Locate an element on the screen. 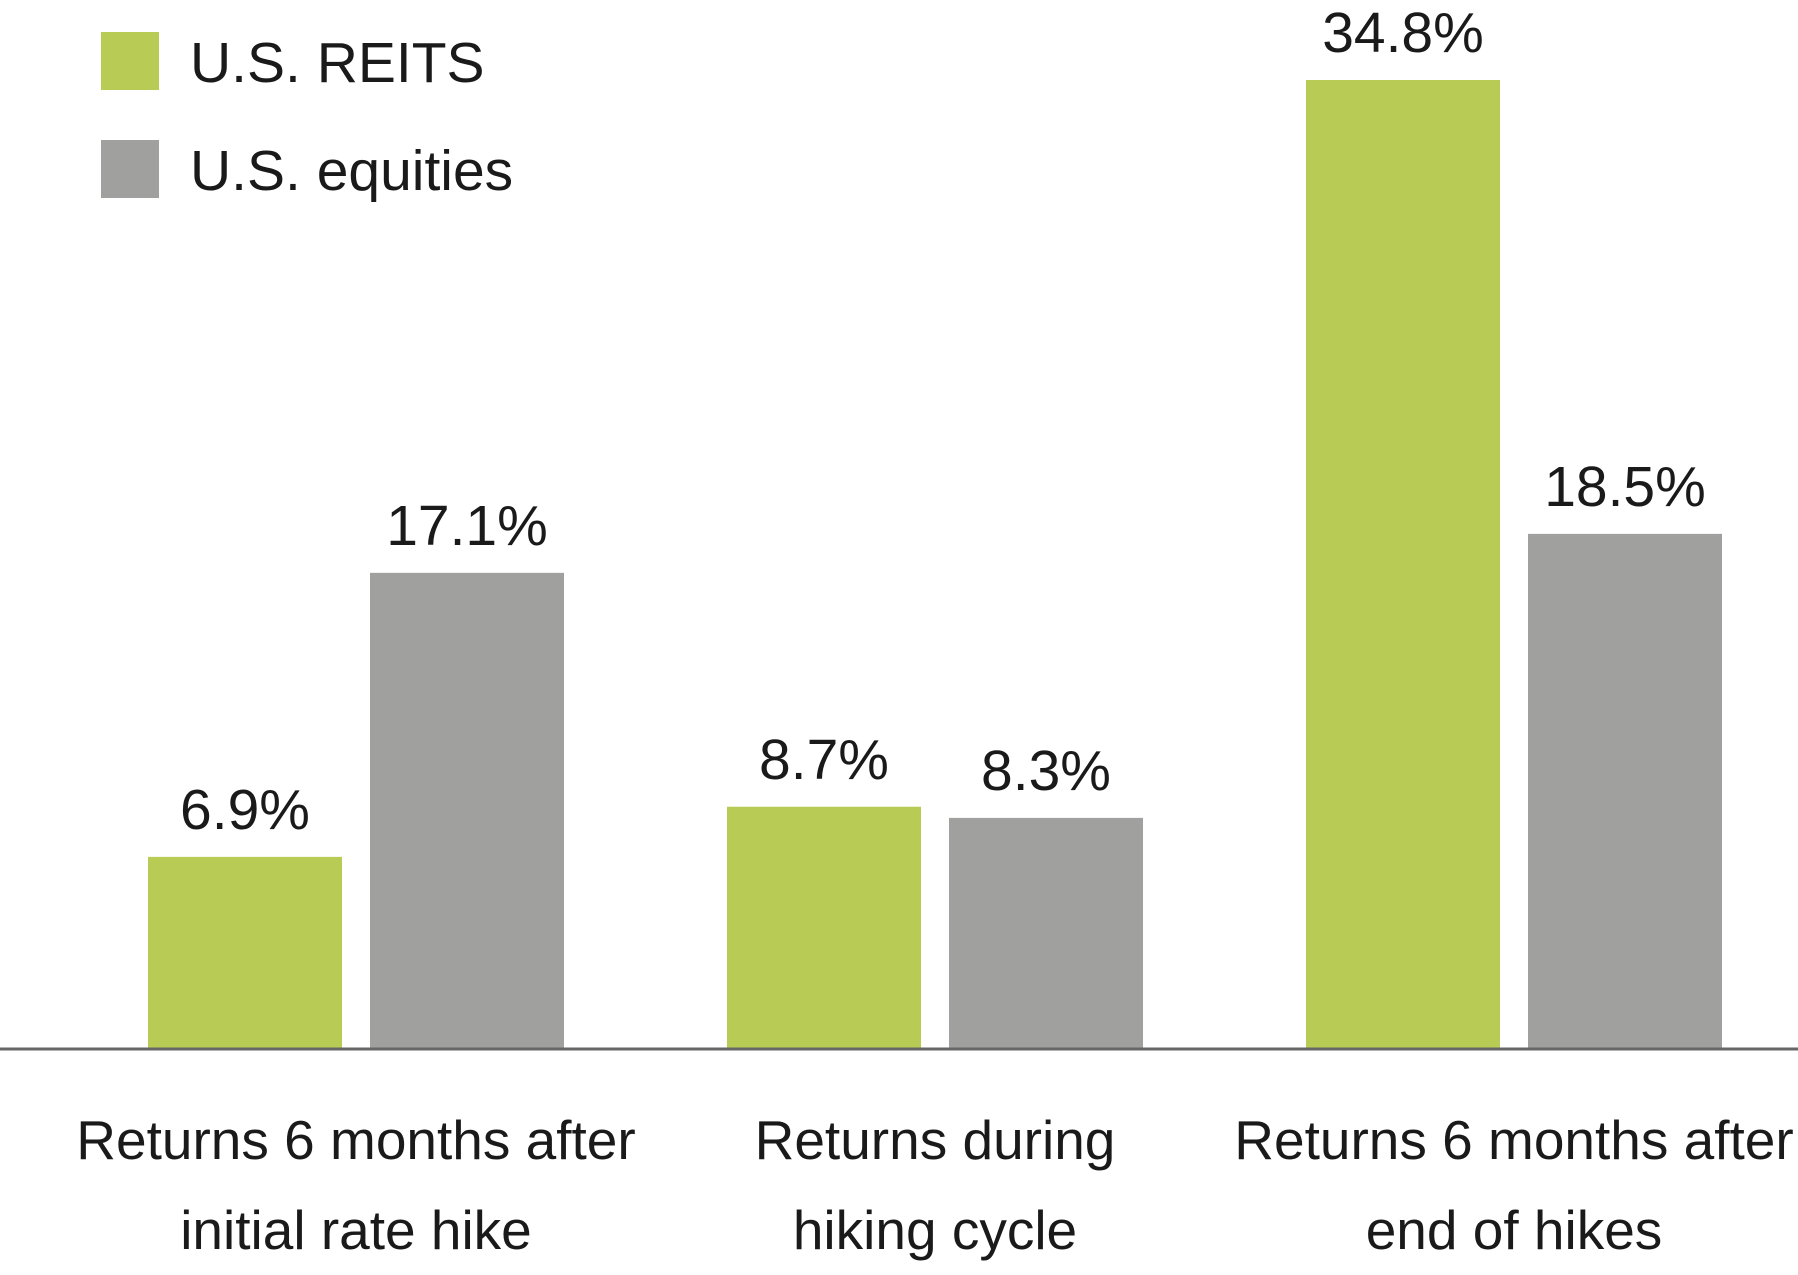  x-tick-label: Returns 6 months after end of hikes is located at coordinates (1514, 1185).